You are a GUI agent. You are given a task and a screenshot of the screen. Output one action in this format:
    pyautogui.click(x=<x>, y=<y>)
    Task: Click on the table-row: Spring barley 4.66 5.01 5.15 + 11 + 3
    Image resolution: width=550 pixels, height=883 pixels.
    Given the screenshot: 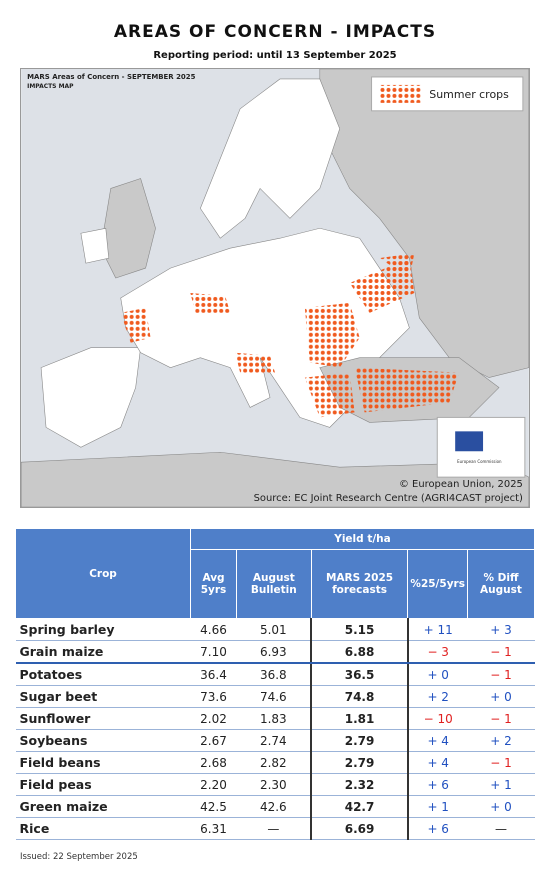 What is the action you would take?
    pyautogui.click(x=275, y=629)
    